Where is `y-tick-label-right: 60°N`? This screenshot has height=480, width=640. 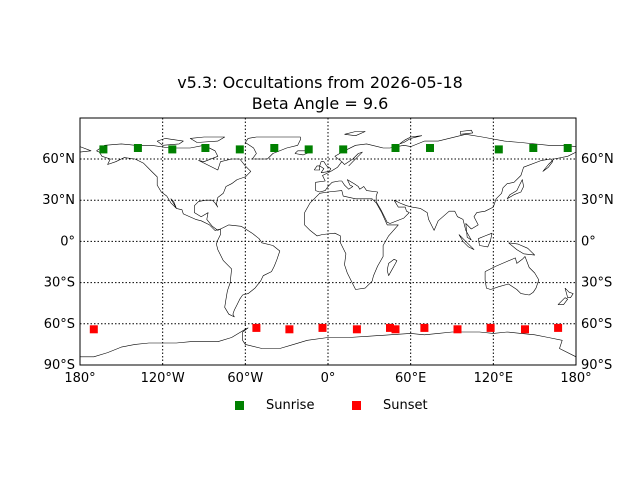 y-tick-label-right: 60°N is located at coordinates (597, 159).